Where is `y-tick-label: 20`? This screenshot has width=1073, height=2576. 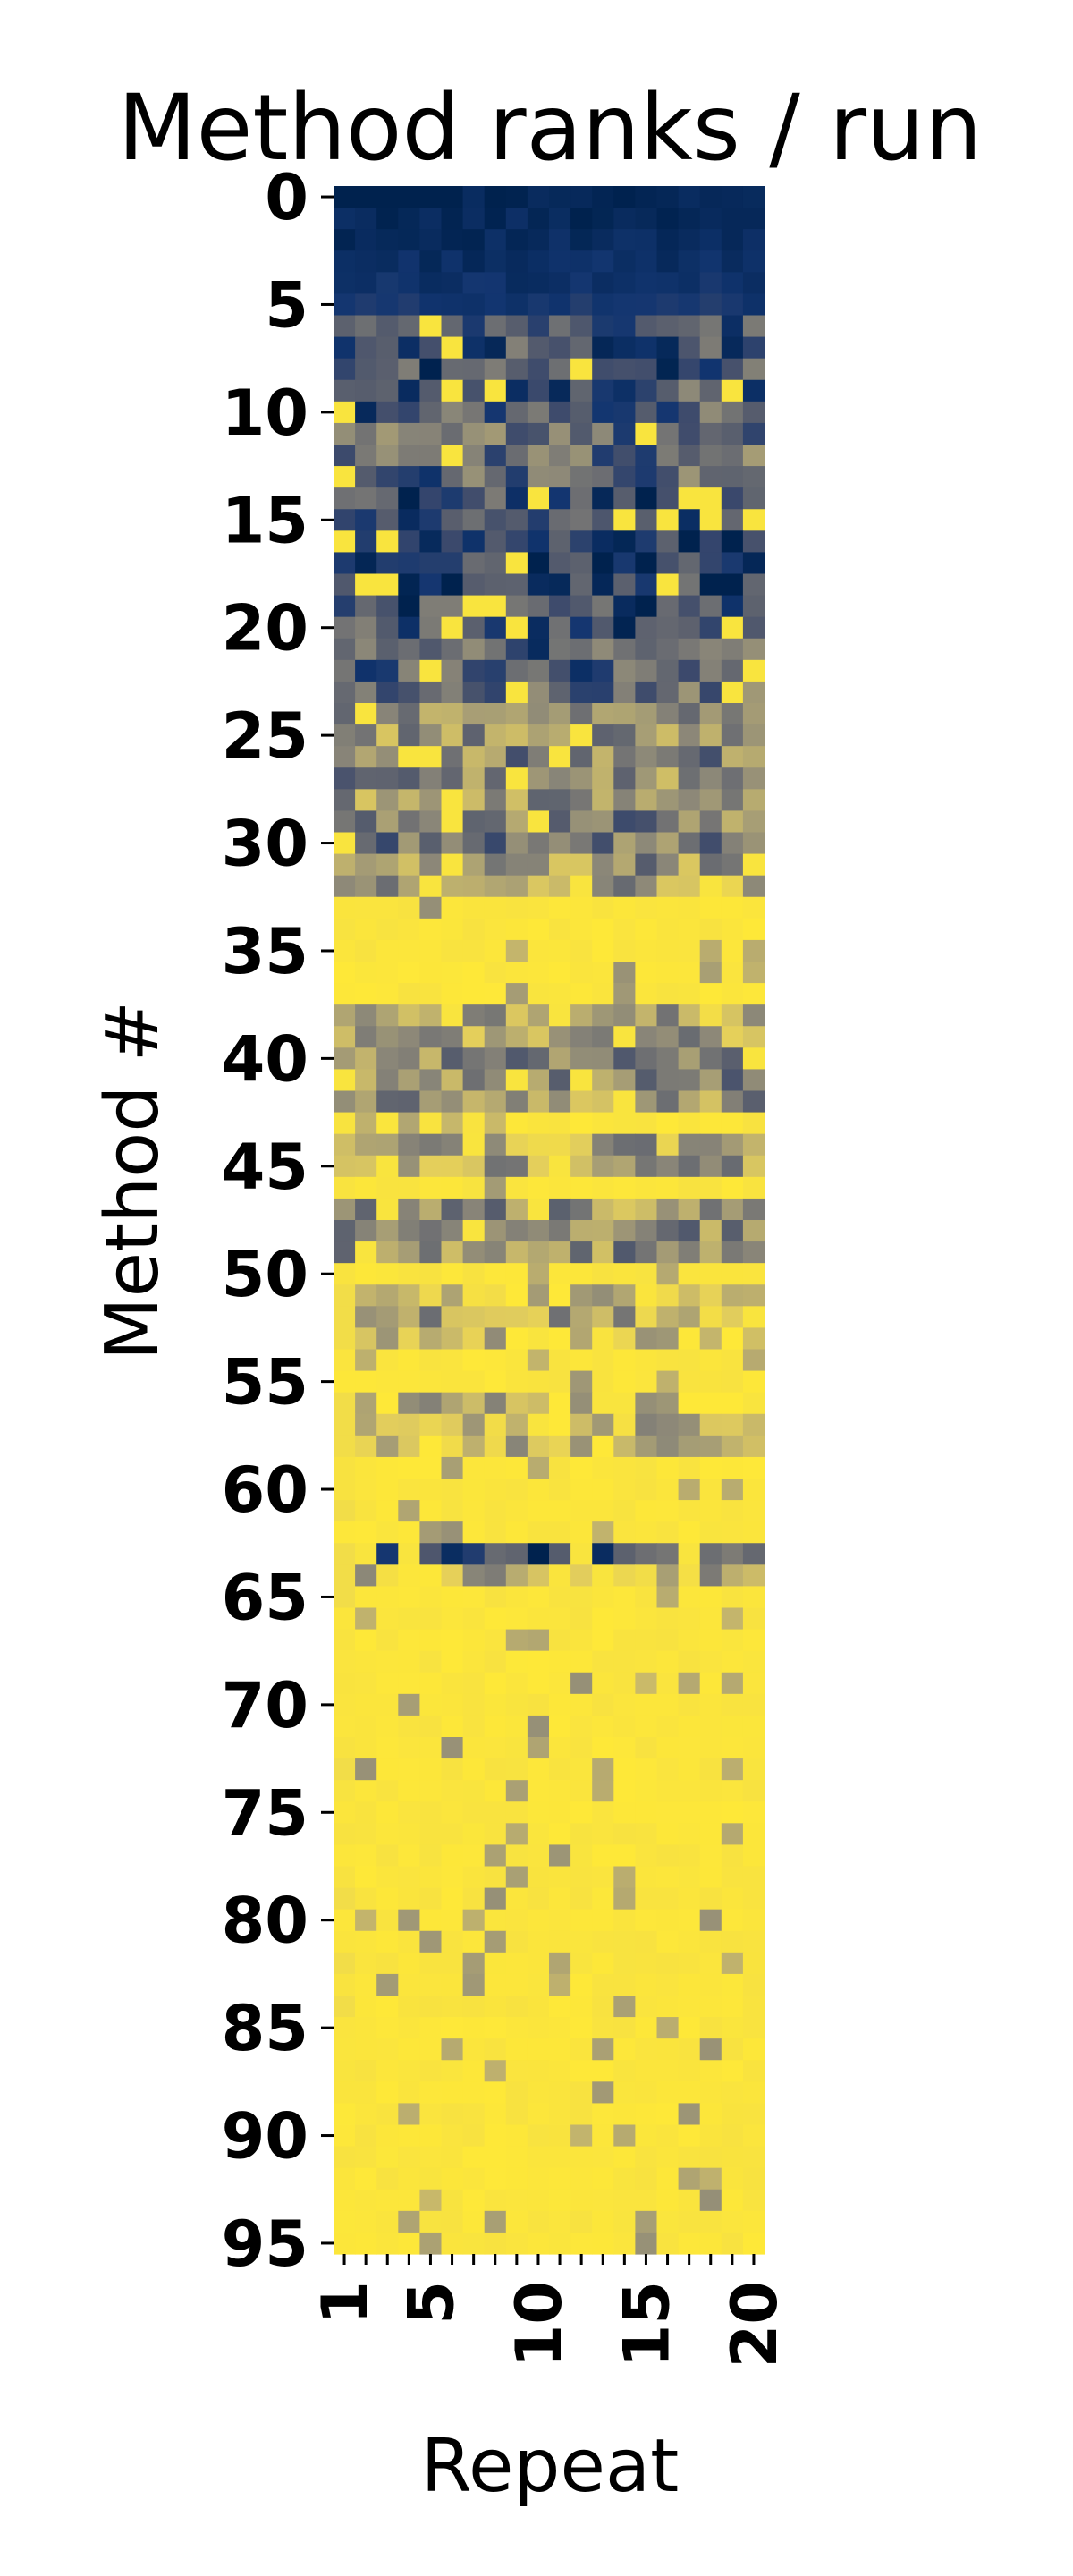 y-tick-label: 20 is located at coordinates (265, 628).